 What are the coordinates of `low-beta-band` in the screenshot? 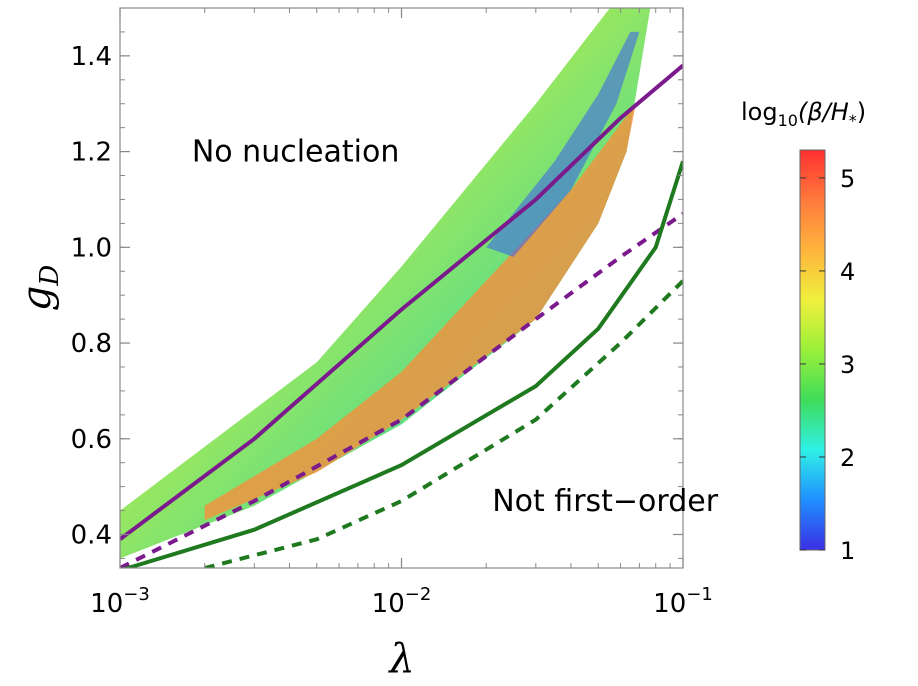 It's located at (563, 144).